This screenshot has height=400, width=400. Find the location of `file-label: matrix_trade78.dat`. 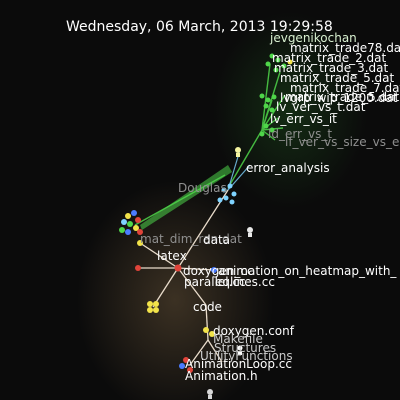

file-label: matrix_trade78.dat is located at coordinates (345, 48).